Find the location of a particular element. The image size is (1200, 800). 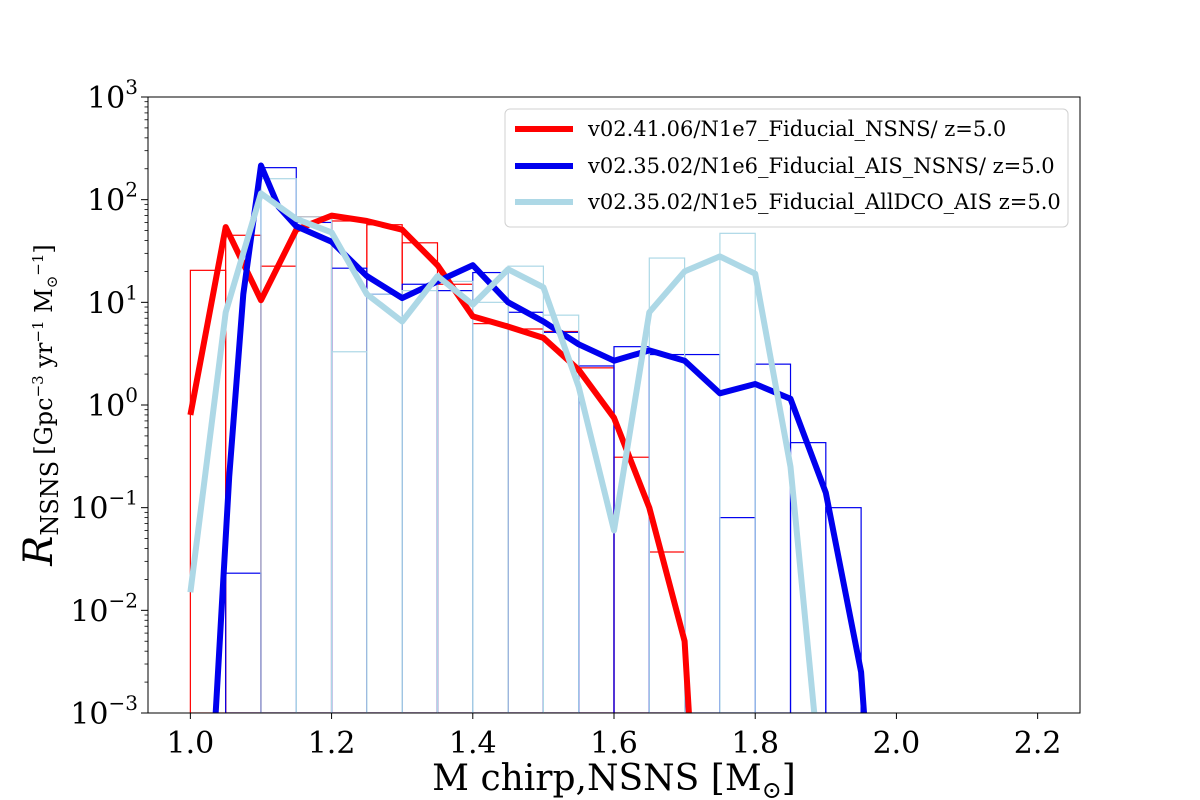

y-tick-label: 10⁻³ is located at coordinates (104, 711).